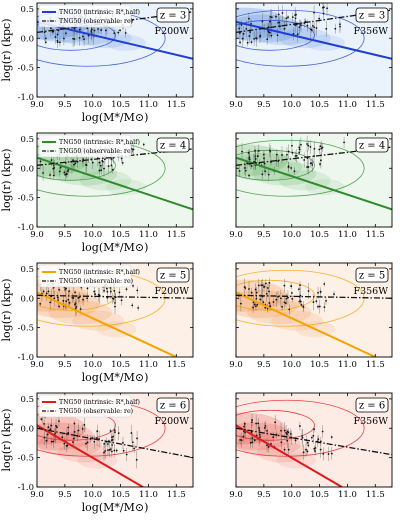  I want to click on legend-label-observable: TNG50 (observable: re), so click(96, 21).